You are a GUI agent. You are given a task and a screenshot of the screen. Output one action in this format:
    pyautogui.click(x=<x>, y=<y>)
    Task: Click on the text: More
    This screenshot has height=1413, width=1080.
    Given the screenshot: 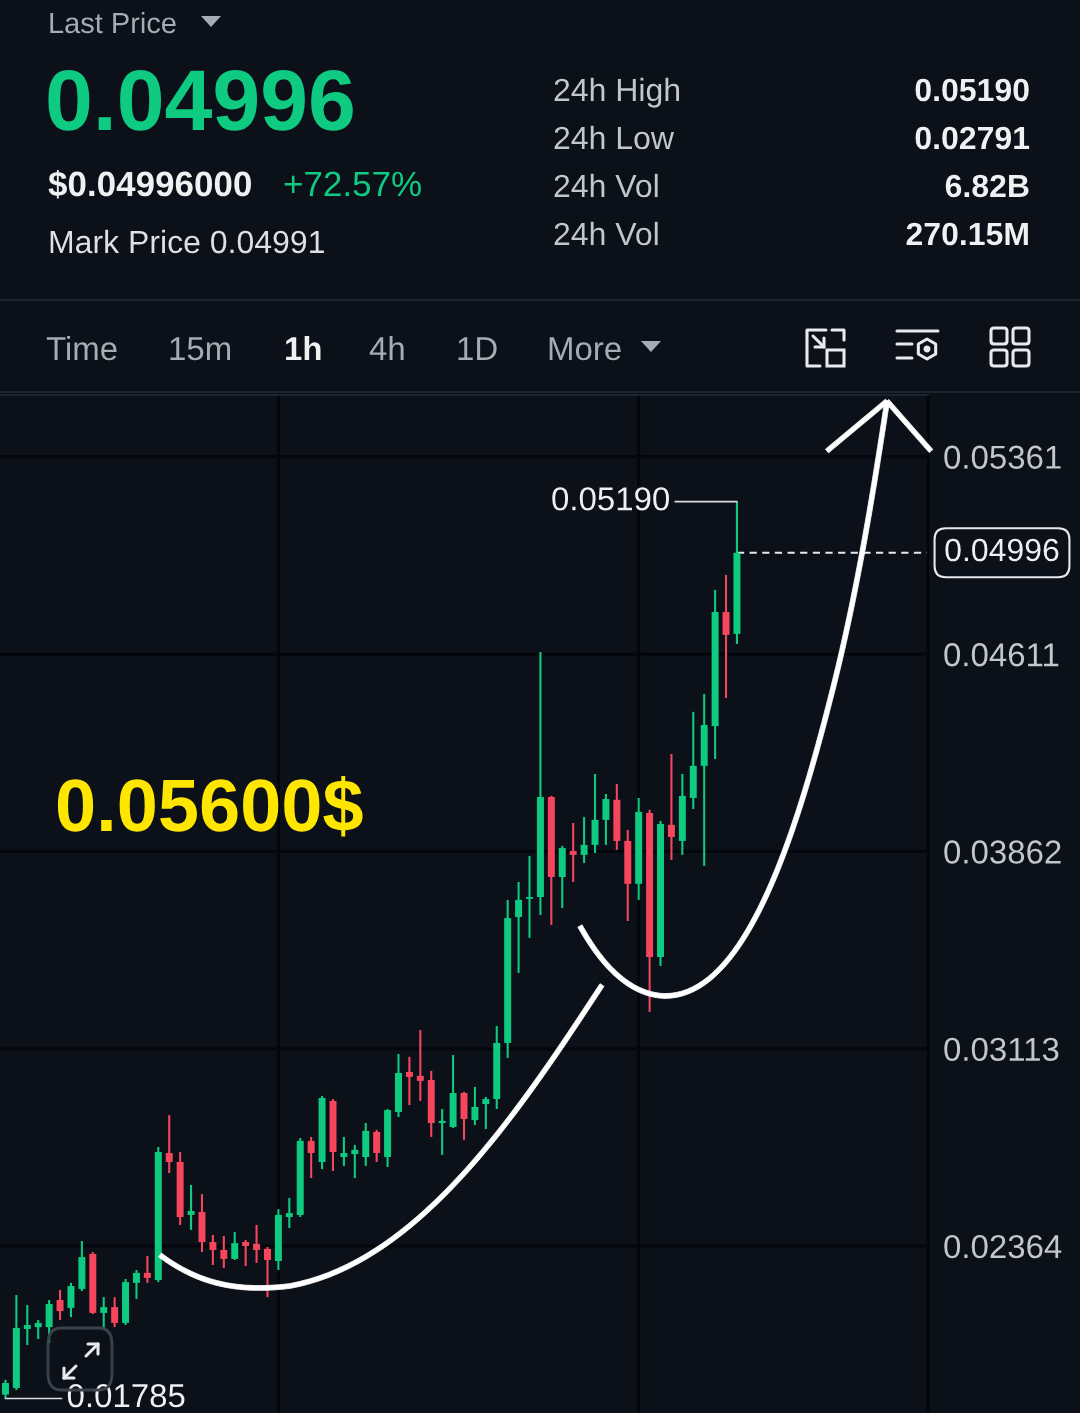 What is the action you would take?
    pyautogui.click(x=585, y=349)
    